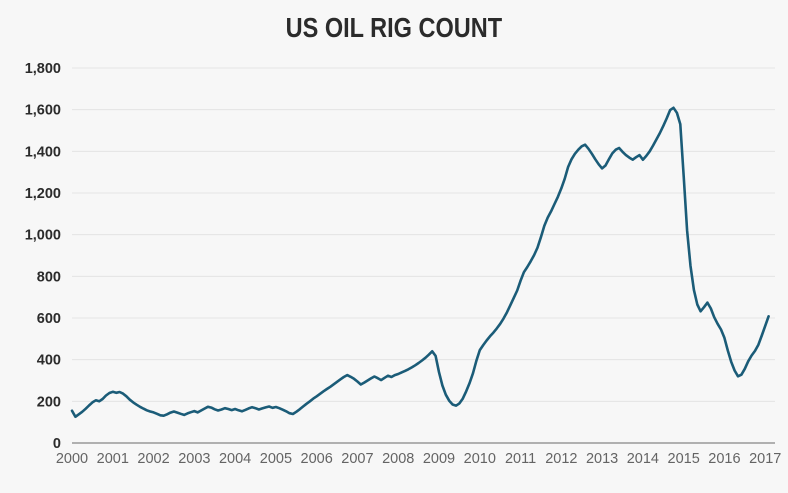 Image resolution: width=788 pixels, height=493 pixels. I want to click on x-tick-label: 2011, so click(520, 459).